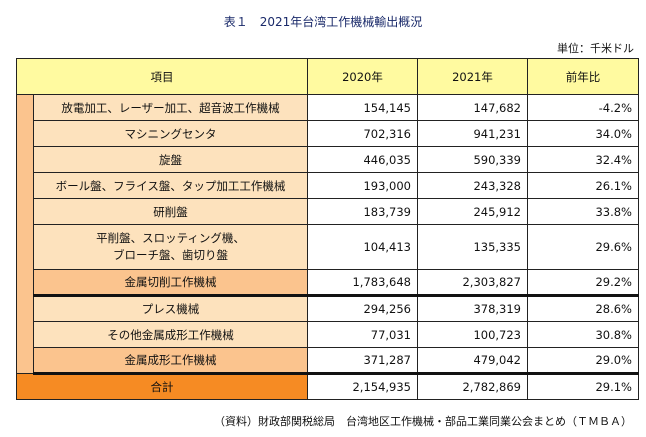  I want to click on value-2021: 941,231, so click(472, 133).